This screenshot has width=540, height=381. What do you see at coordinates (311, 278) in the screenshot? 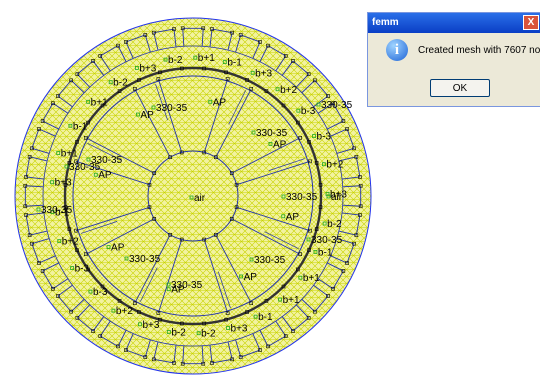
I see `slot-label: b+1` at bounding box center [311, 278].